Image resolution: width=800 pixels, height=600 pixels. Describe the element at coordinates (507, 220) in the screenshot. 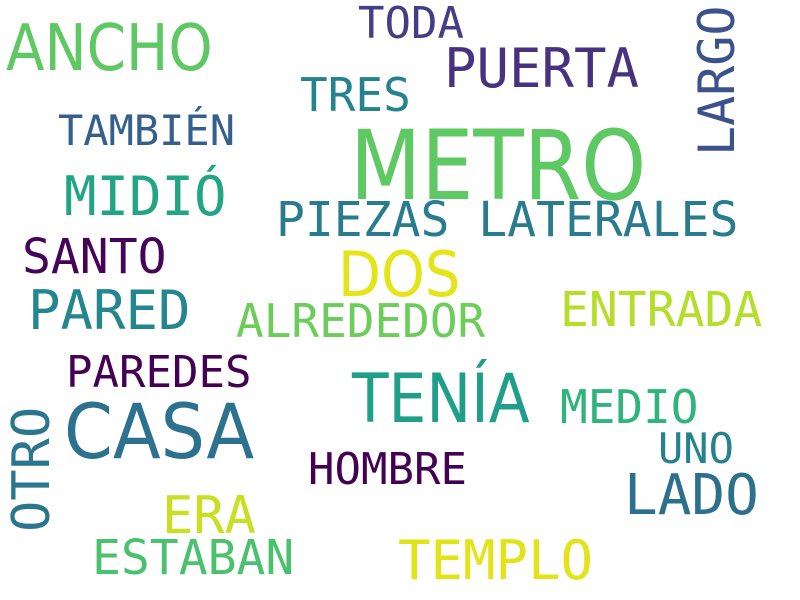

I see `word-piezas-laterales: PIEZAS LATERALES` at that location.